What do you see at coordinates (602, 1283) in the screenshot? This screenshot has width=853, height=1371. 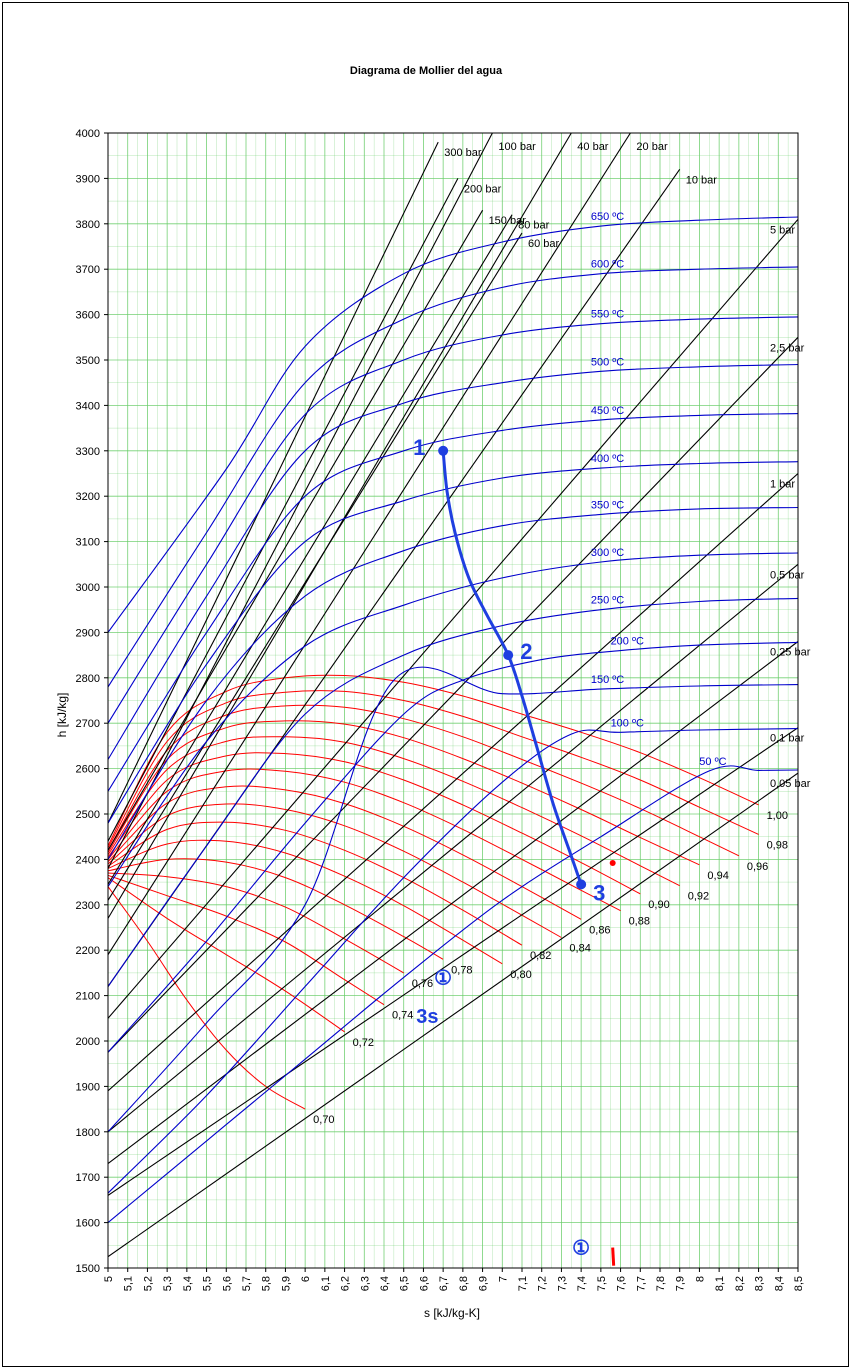 I see `x-tick-label: 7,5` at bounding box center [602, 1283].